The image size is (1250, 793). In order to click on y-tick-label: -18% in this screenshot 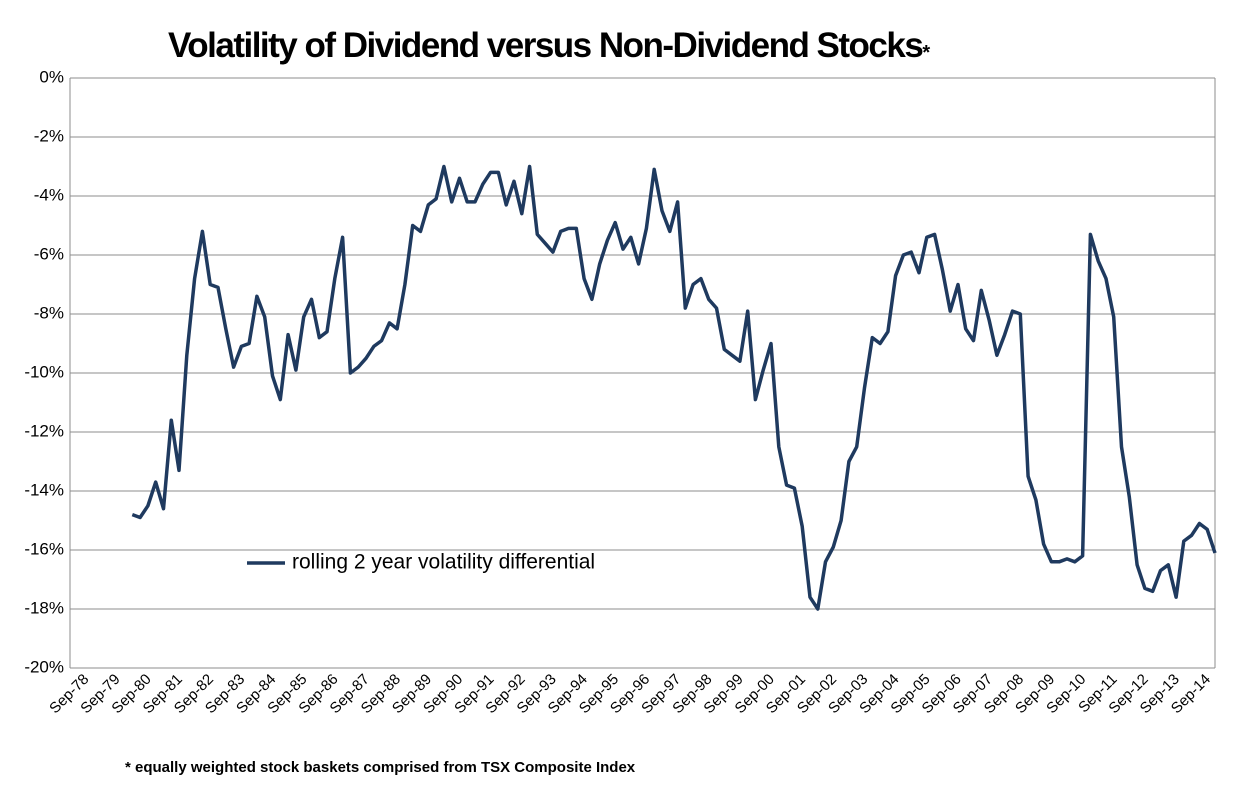, I will do `click(44, 607)`.